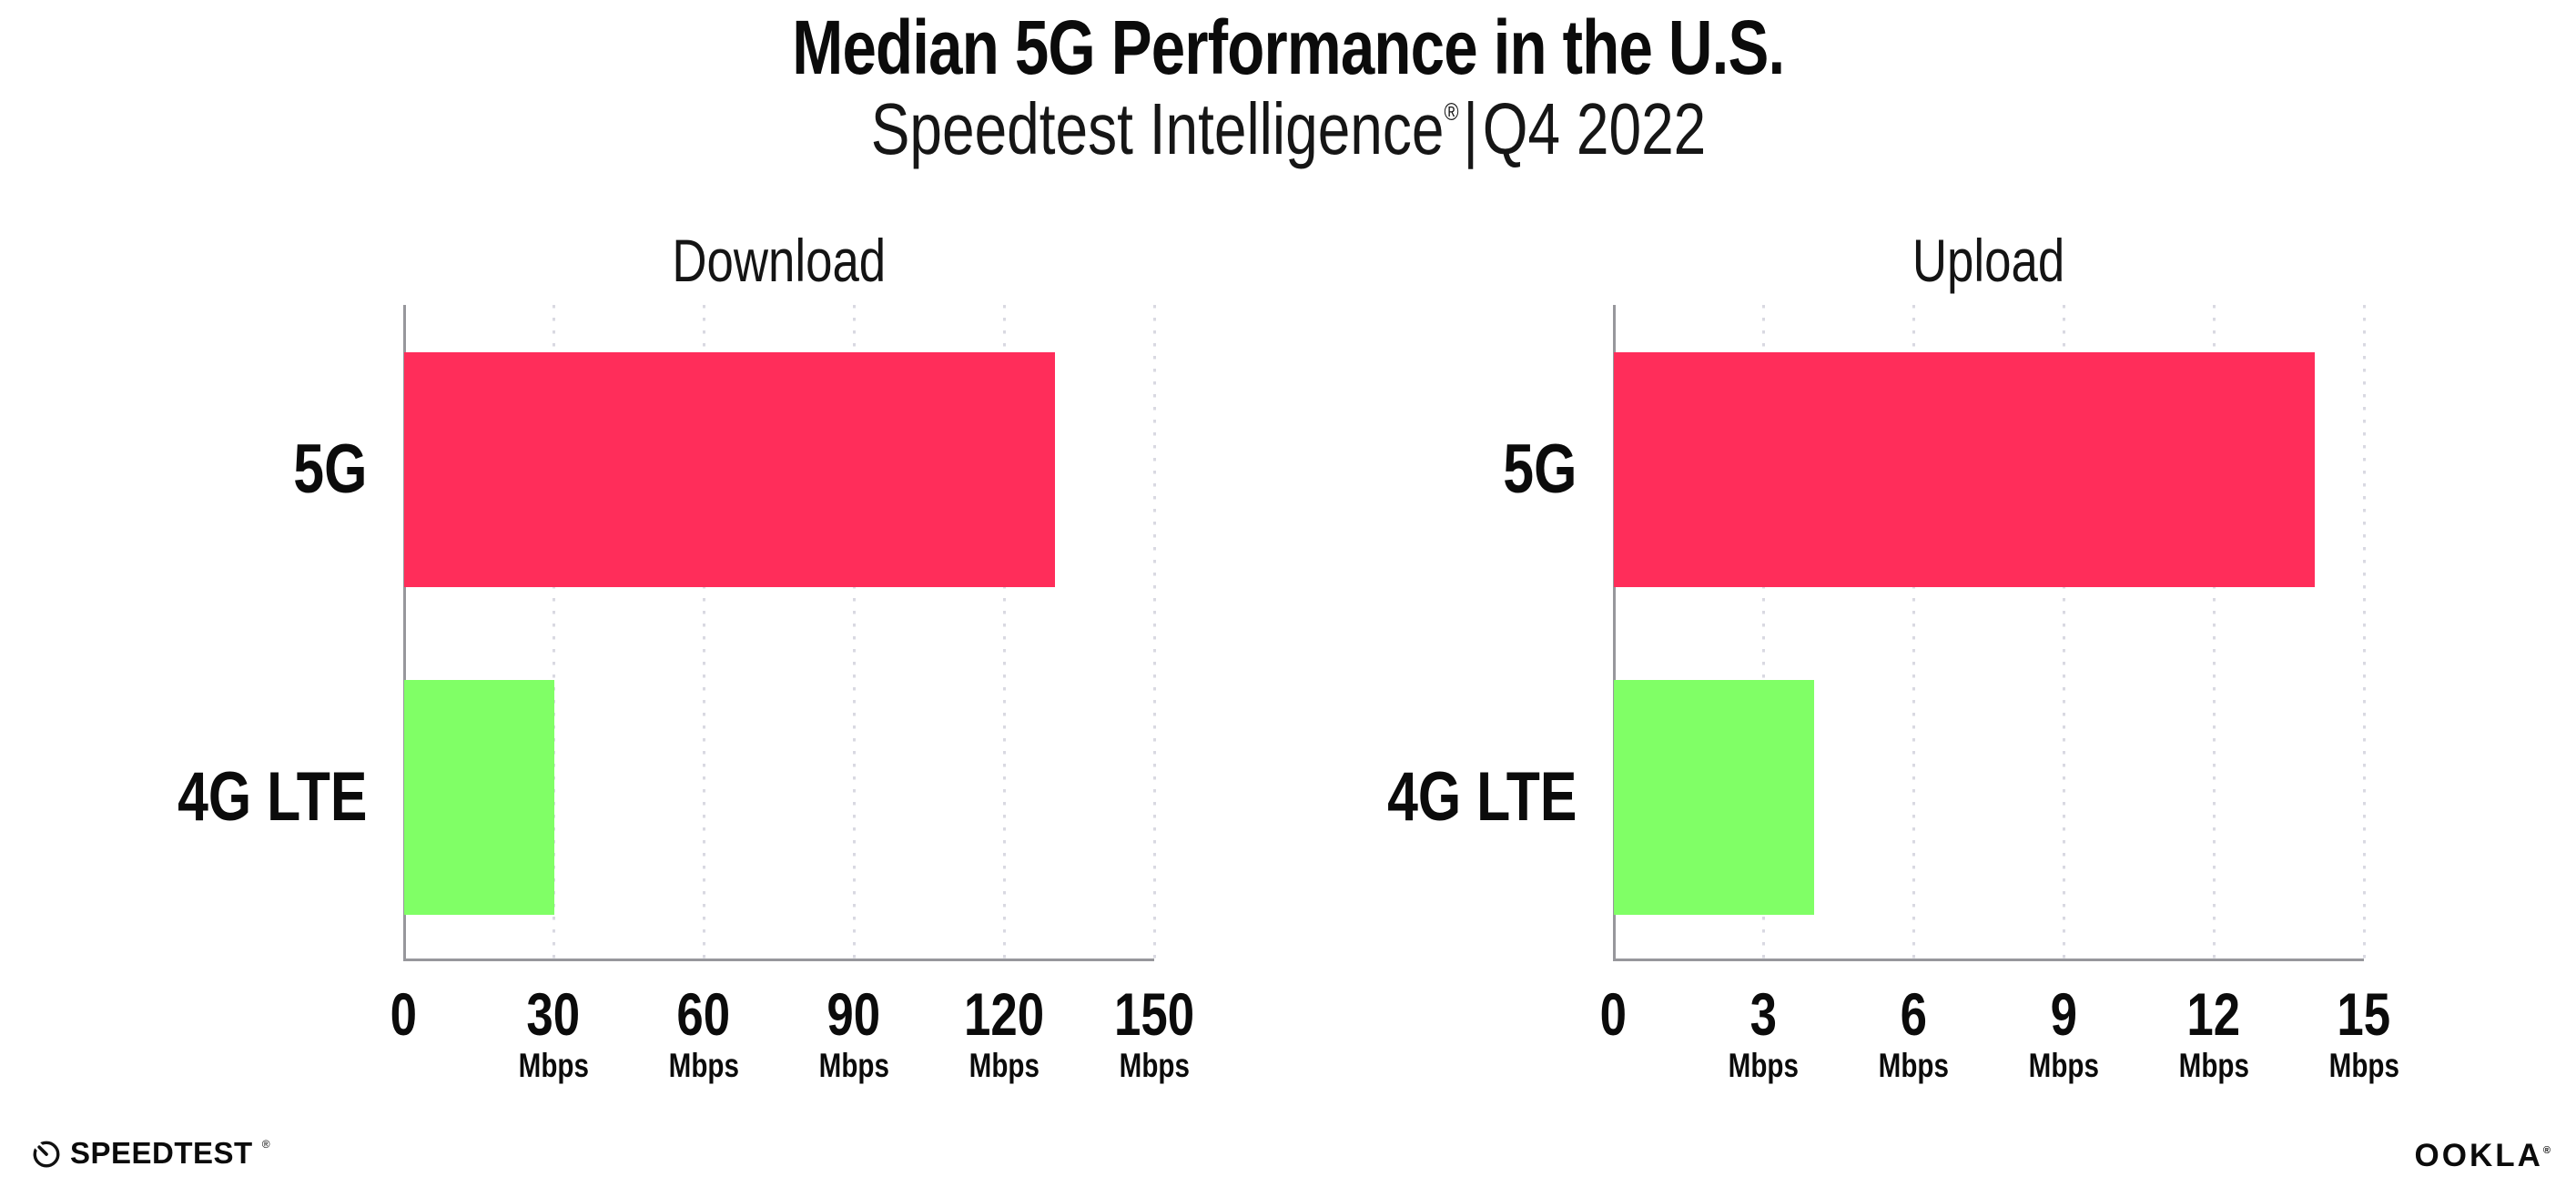 This screenshot has width=2576, height=1197. I want to click on download-category-text-4g-lte: 4G LTE, so click(272, 797).